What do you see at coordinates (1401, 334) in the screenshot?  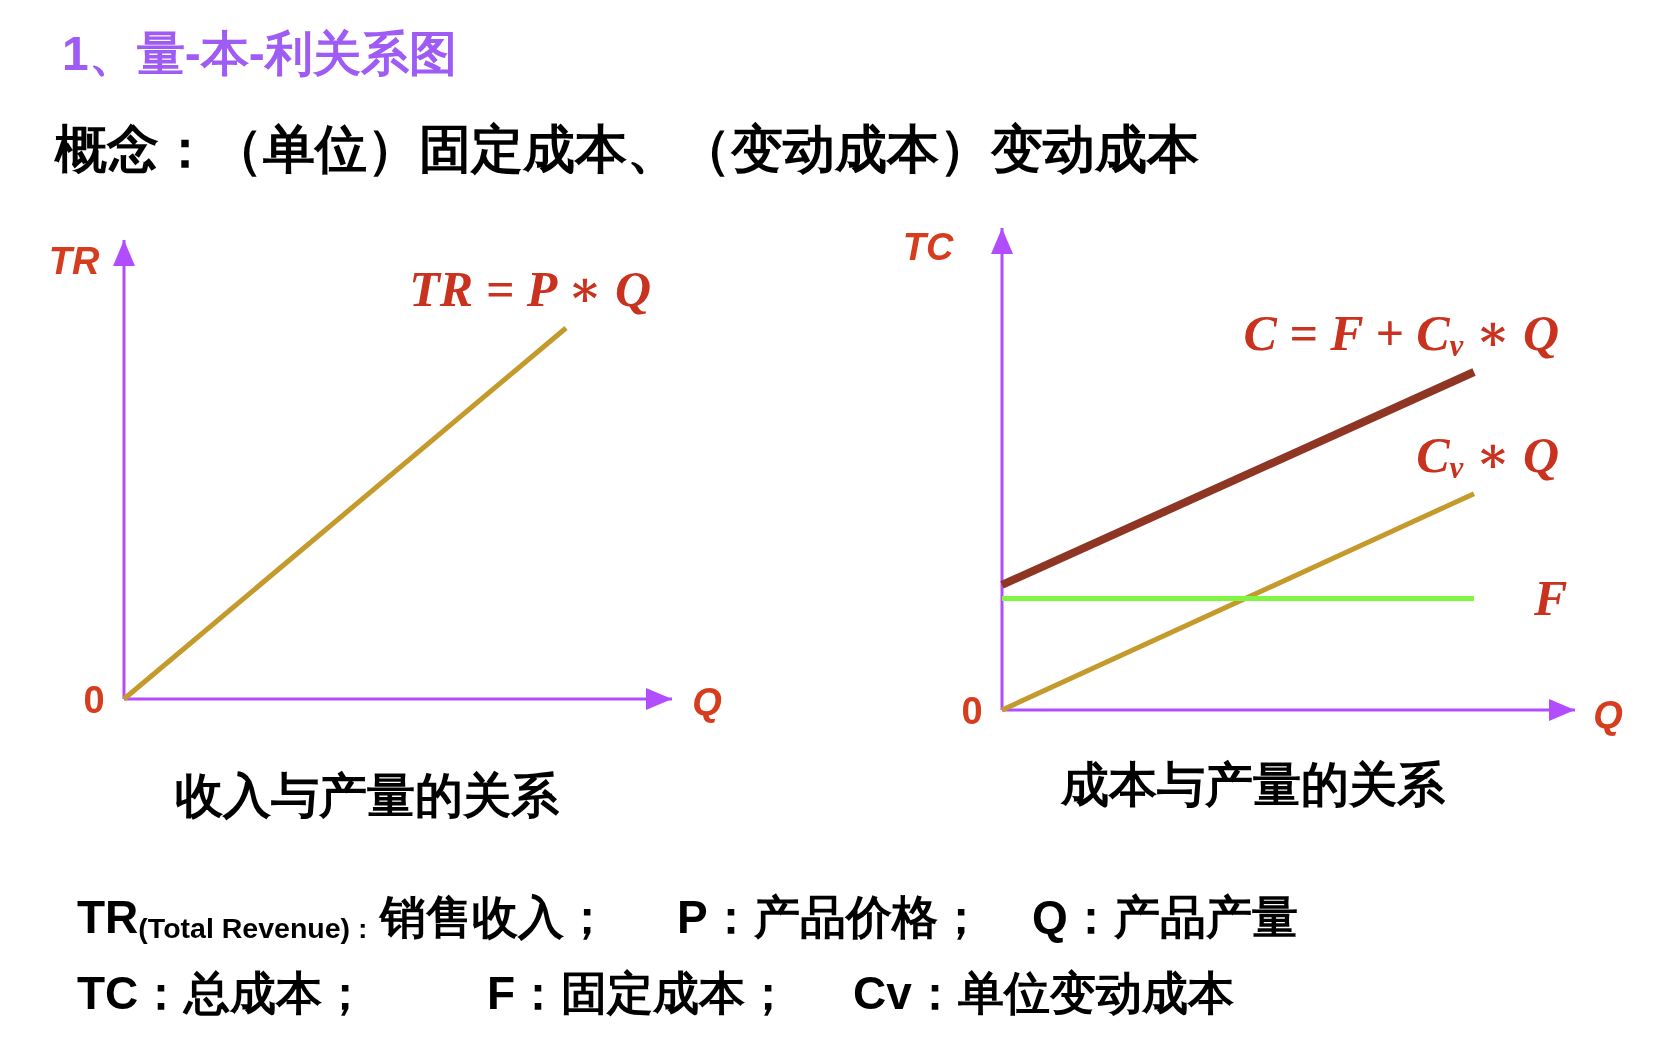 I see `series-label: C = F + C$_{v}$ ∗ Q` at bounding box center [1401, 334].